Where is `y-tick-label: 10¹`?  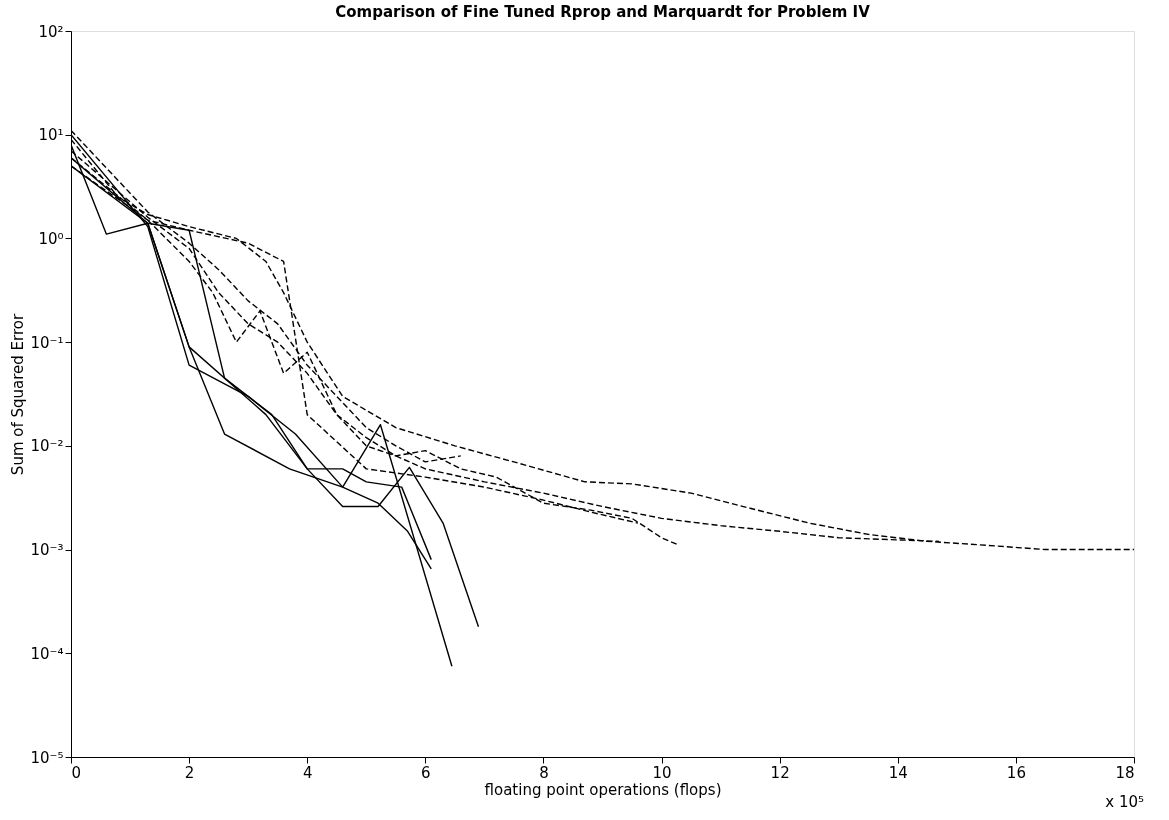 y-tick-label: 10¹ is located at coordinates (51, 135).